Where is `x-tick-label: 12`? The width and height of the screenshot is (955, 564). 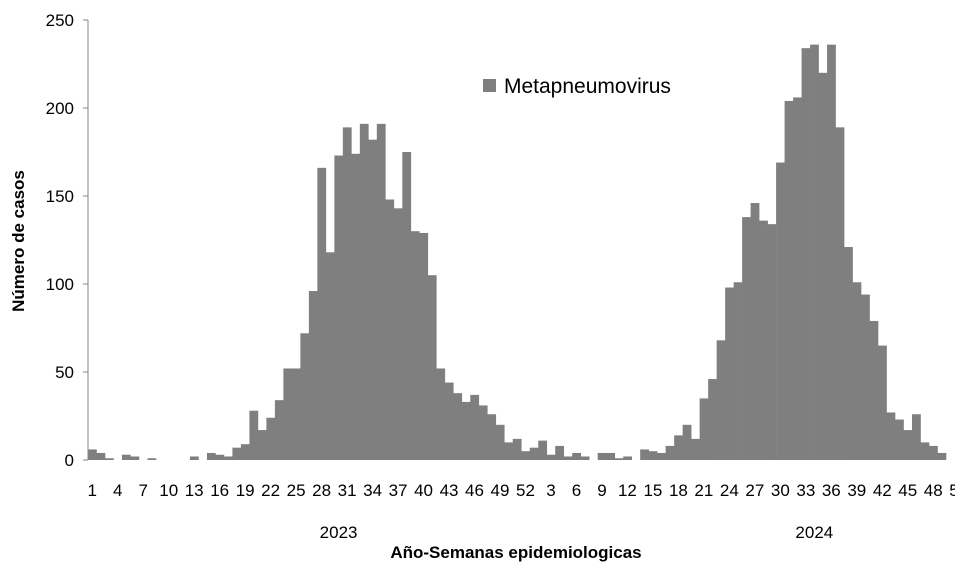 x-tick-label: 12 is located at coordinates (627, 490).